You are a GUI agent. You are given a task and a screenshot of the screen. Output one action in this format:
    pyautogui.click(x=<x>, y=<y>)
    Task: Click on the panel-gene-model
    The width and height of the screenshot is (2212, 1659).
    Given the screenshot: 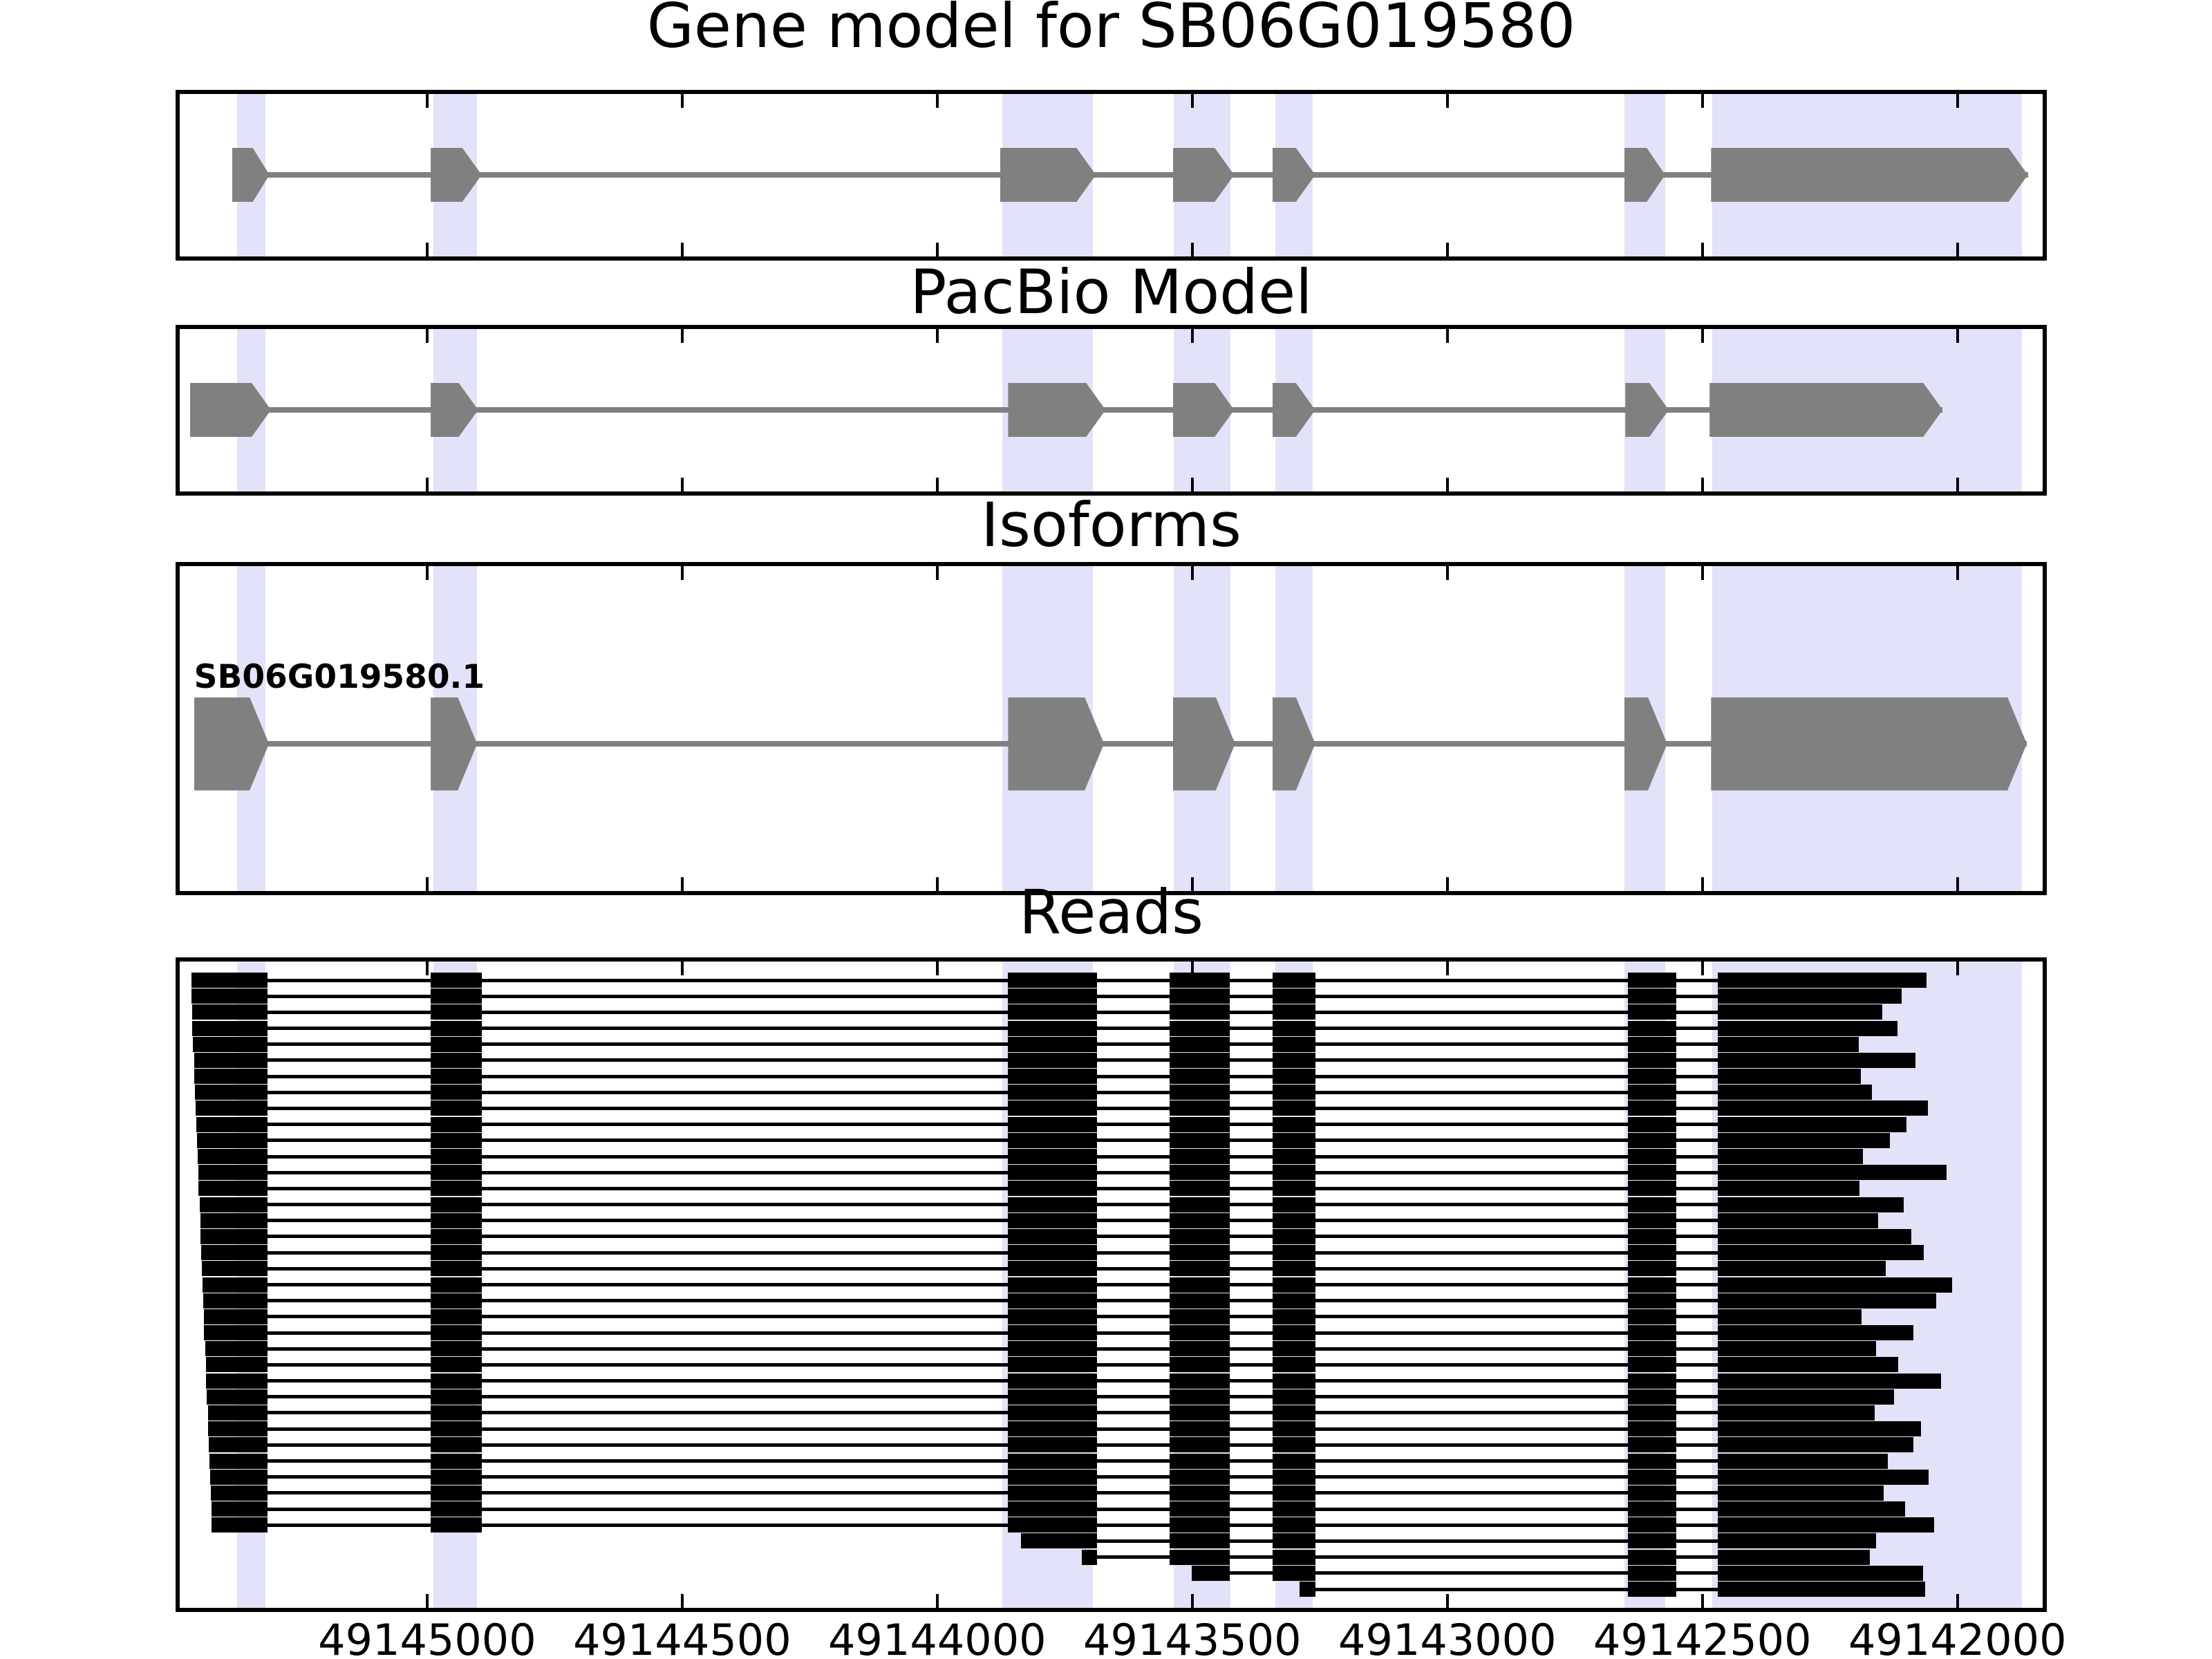 What is the action you would take?
    pyautogui.click(x=1111, y=175)
    